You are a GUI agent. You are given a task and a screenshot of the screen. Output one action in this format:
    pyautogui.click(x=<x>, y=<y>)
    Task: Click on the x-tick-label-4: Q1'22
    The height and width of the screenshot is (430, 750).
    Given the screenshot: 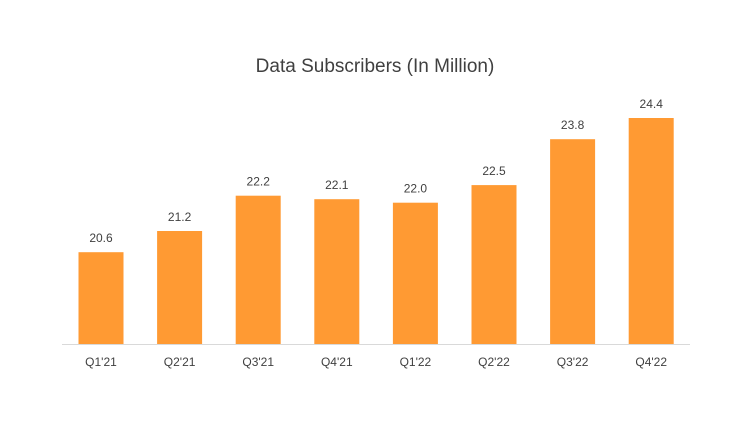 What is the action you would take?
    pyautogui.click(x=416, y=362)
    